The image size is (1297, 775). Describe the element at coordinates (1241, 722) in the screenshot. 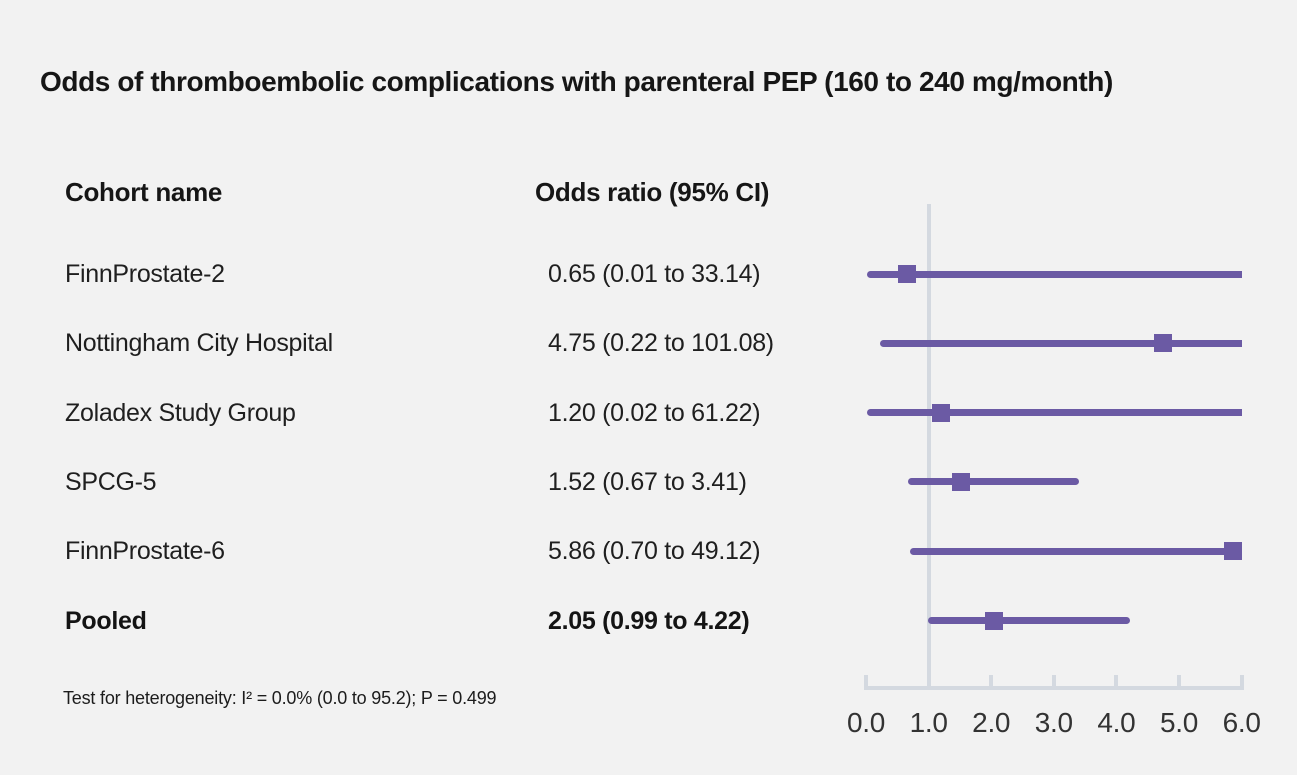

I see `x-axis-tick-label: 6.0` at that location.